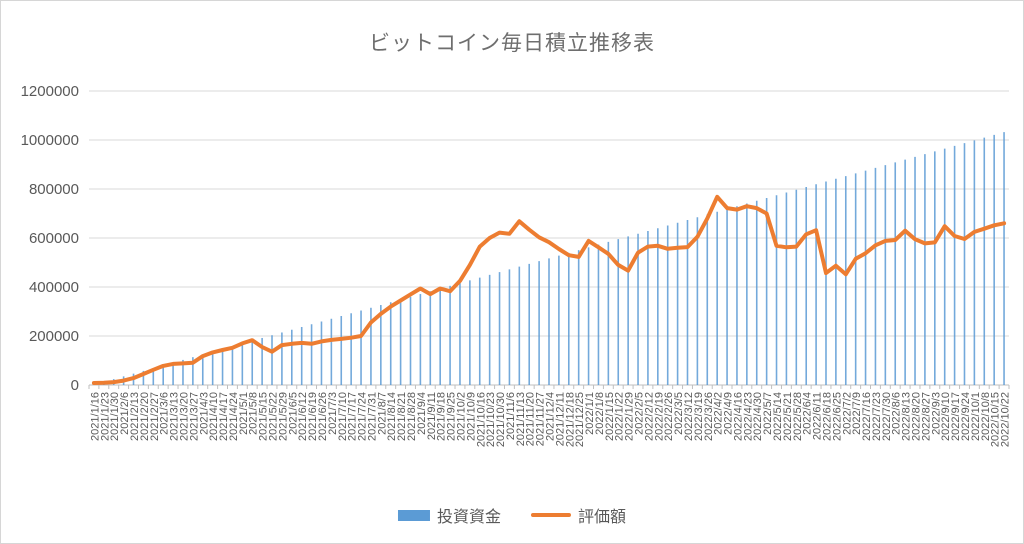  Describe the element at coordinates (590, 413) in the screenshot. I see `svg-text: 2022/1/1` at that location.